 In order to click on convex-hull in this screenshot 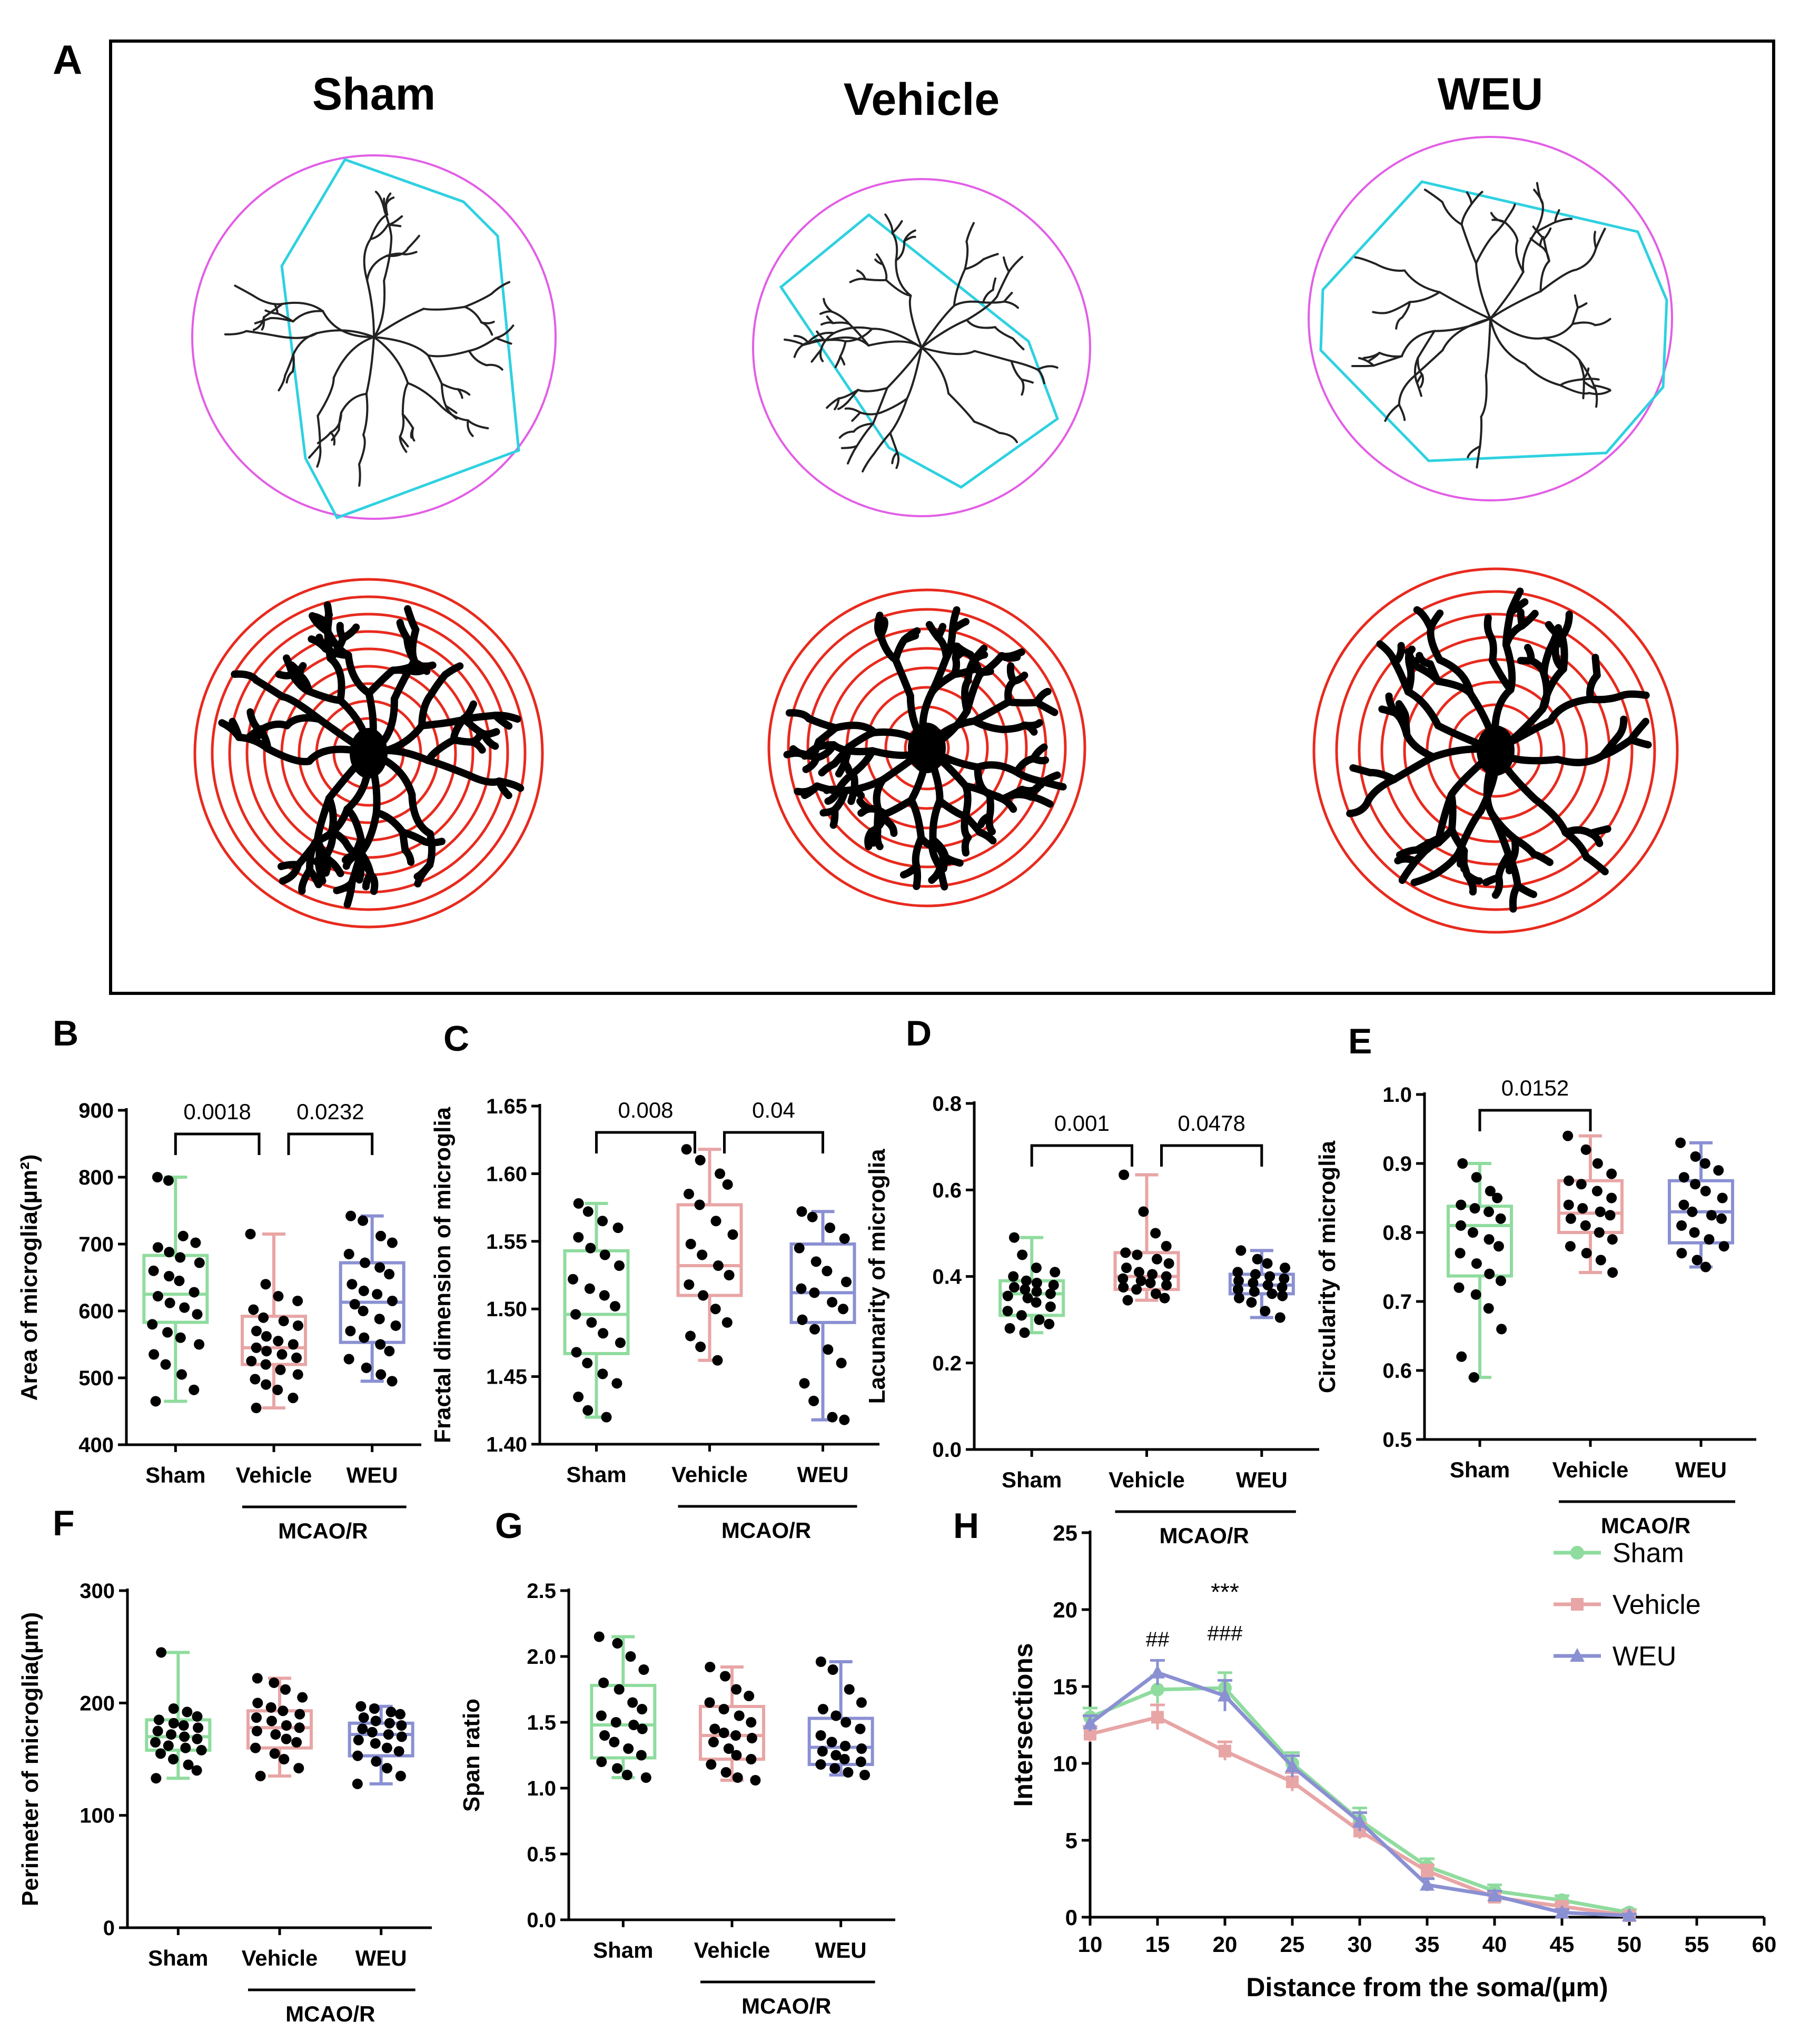, I will do `click(919, 351)`.